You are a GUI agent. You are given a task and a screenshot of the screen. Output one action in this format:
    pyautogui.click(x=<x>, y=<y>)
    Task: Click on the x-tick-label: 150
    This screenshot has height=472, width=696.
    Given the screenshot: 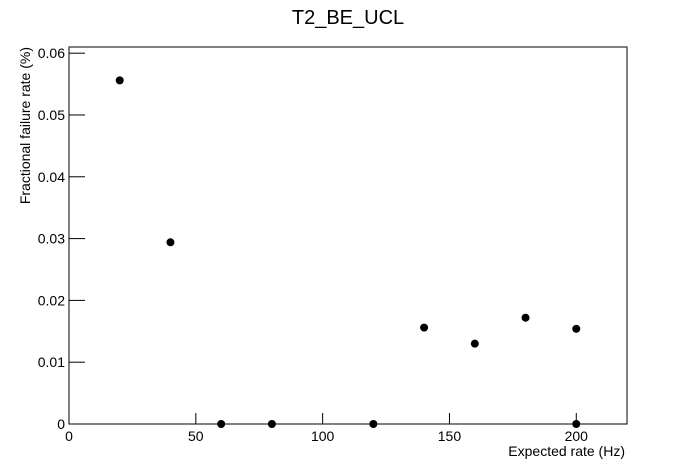 What is the action you would take?
    pyautogui.click(x=450, y=436)
    